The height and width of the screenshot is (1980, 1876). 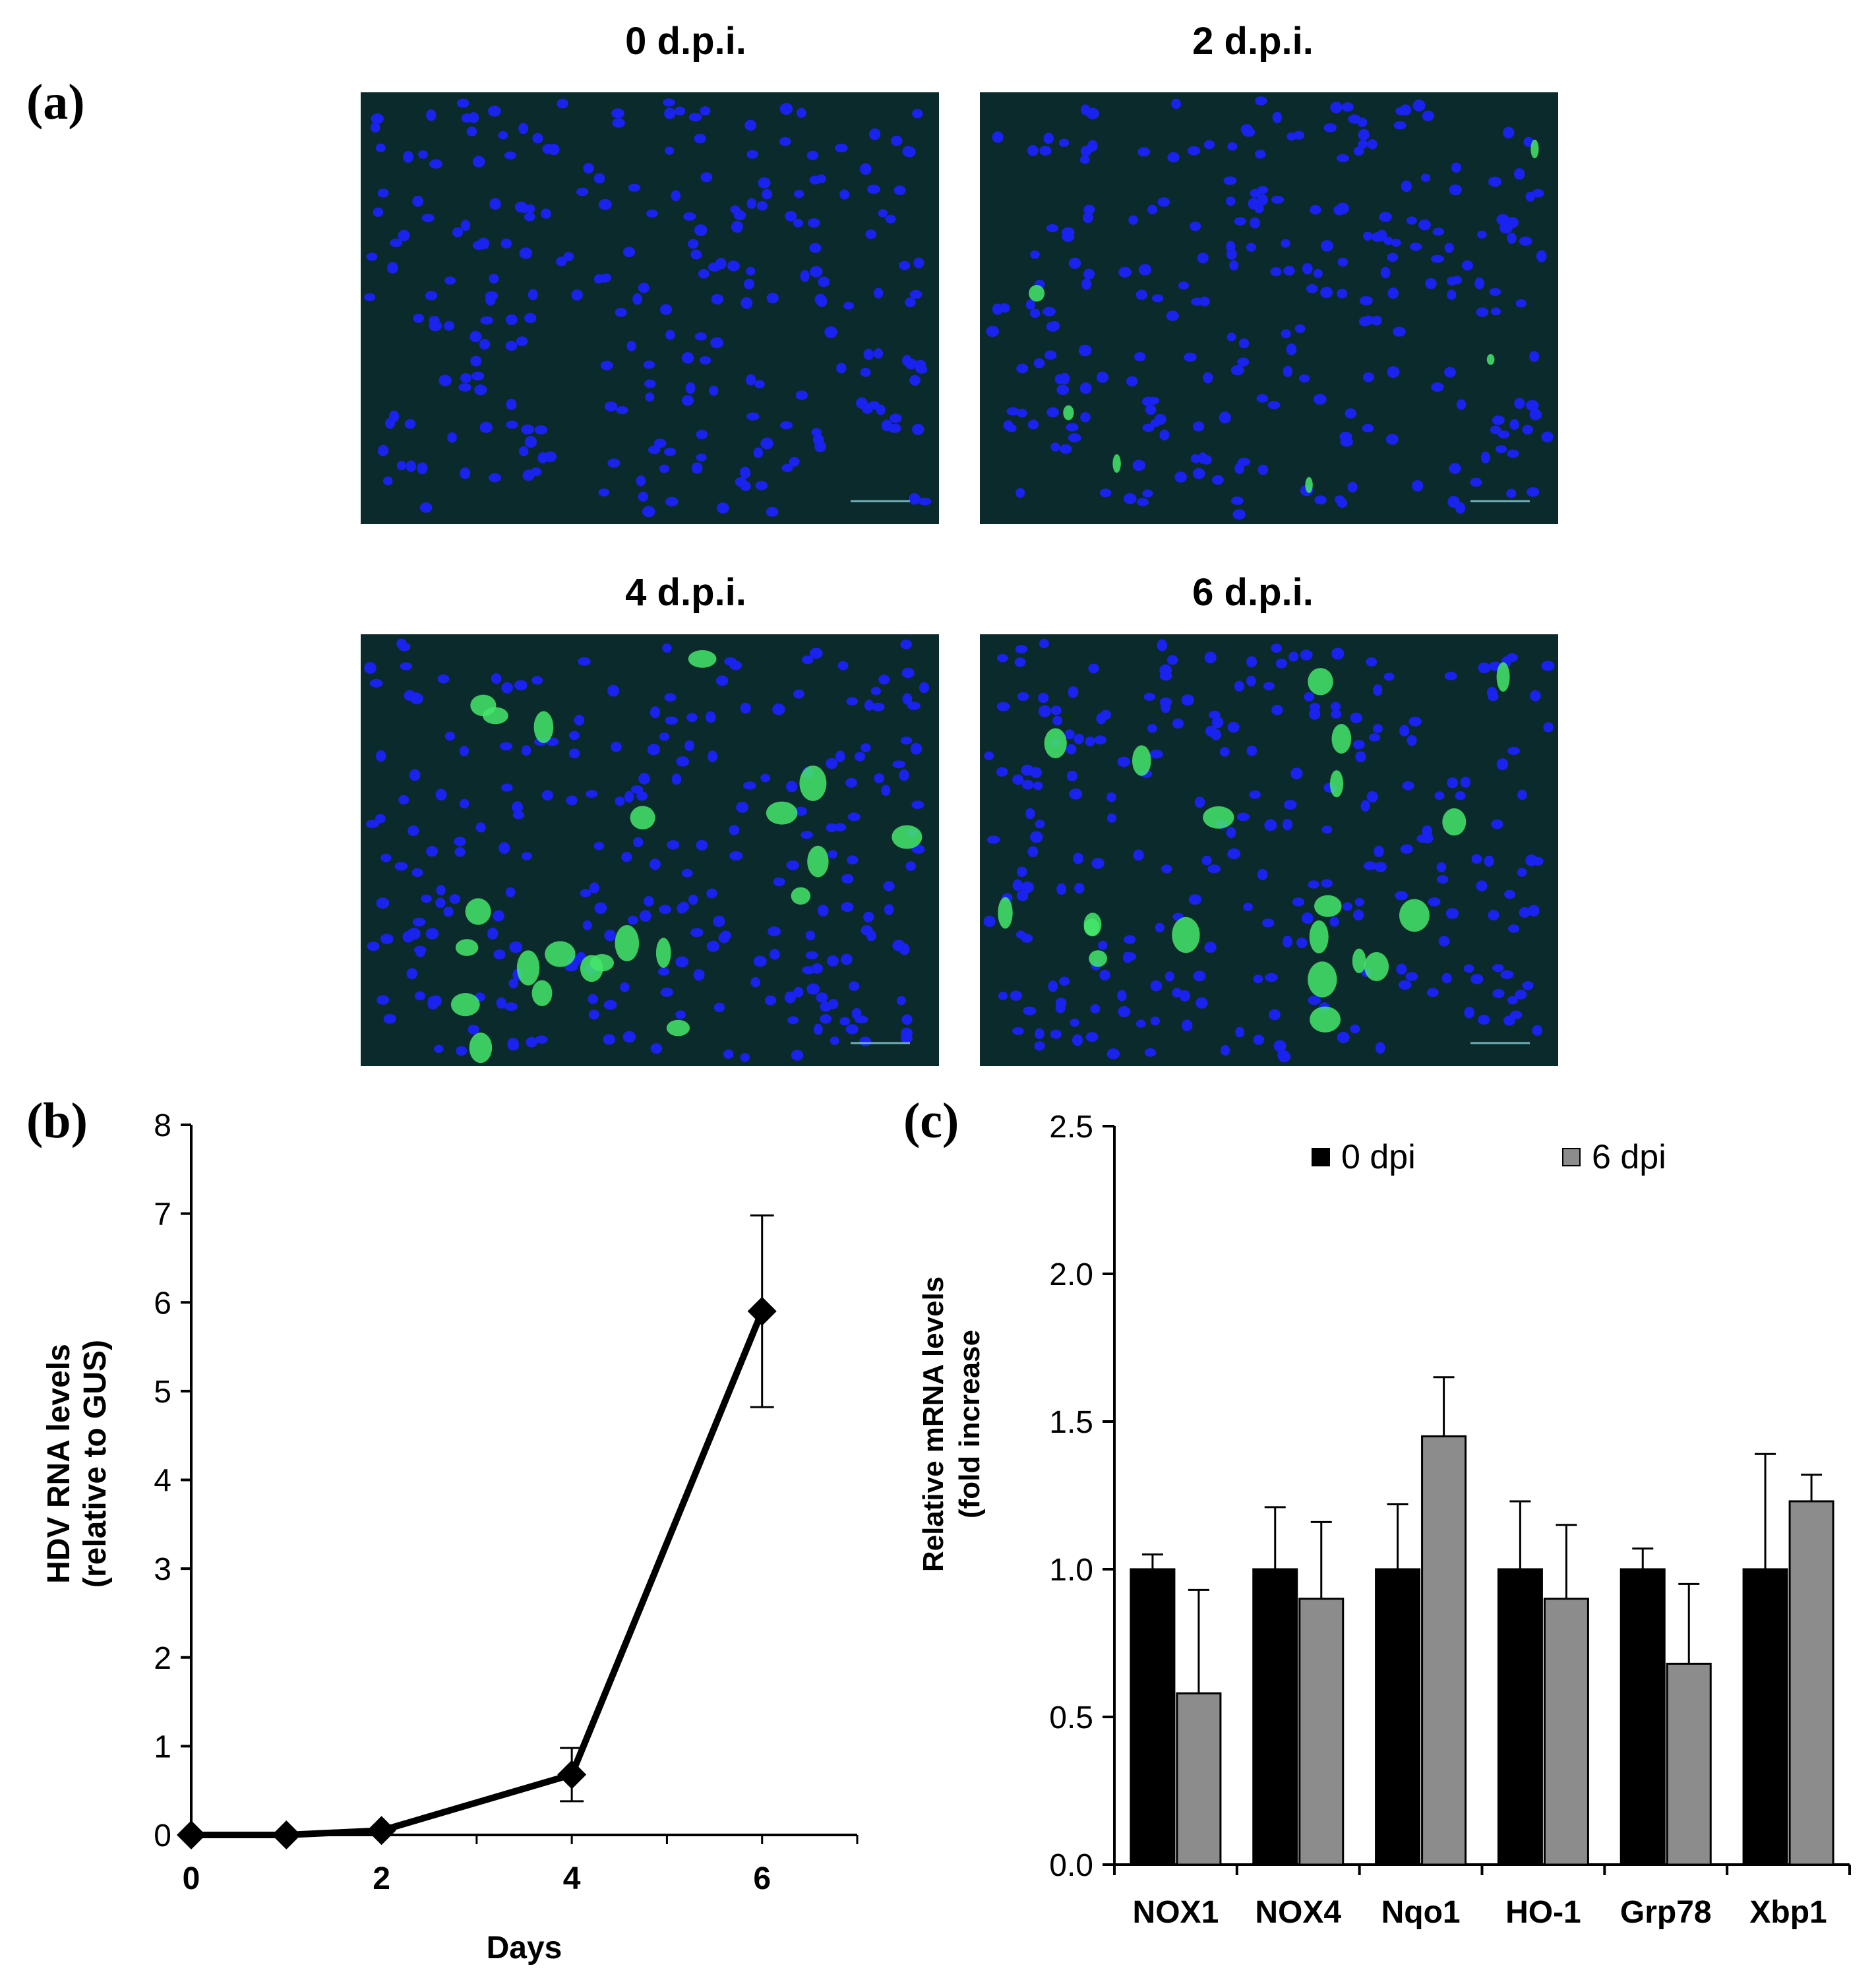 What do you see at coordinates (933, 1424) in the screenshot?
I see `y-axis-title-line1: Relative mRNA levels` at bounding box center [933, 1424].